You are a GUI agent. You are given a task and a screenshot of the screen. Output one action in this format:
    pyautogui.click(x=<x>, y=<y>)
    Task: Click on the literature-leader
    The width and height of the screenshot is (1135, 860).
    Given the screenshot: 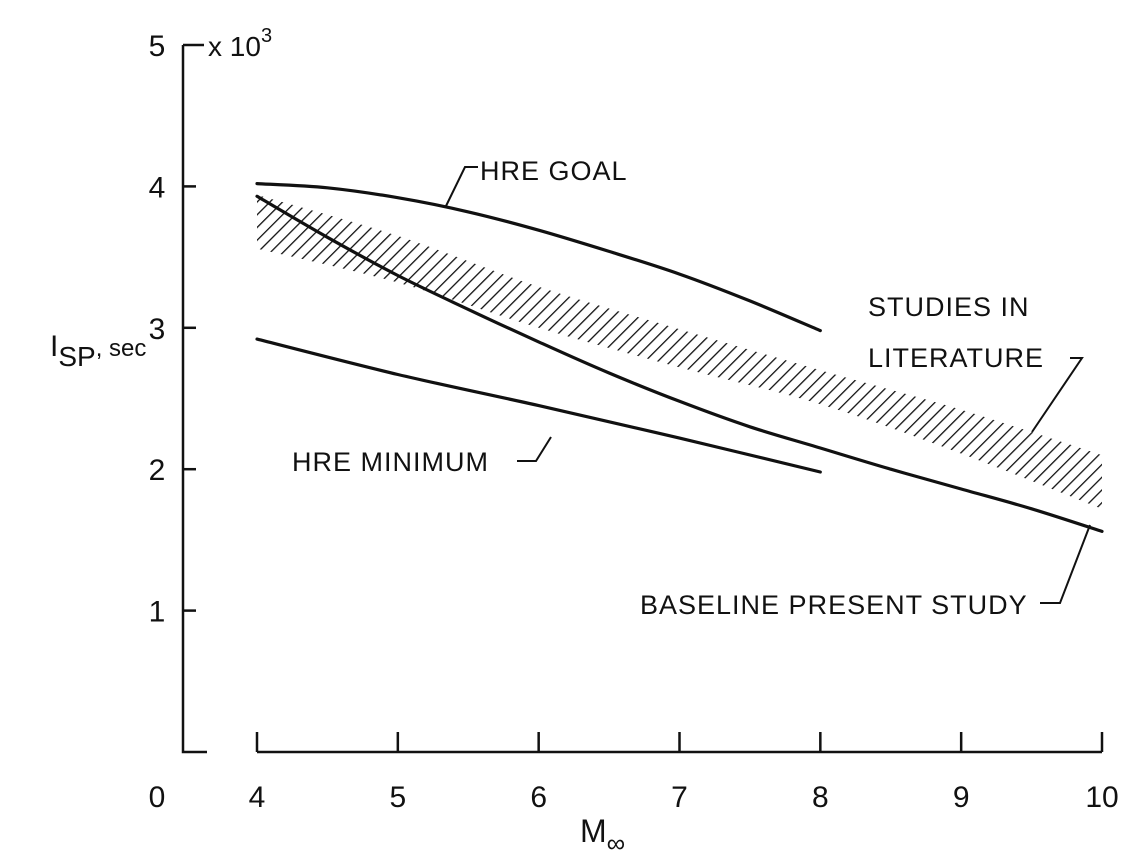 What is the action you would take?
    pyautogui.click(x=1057, y=395)
    